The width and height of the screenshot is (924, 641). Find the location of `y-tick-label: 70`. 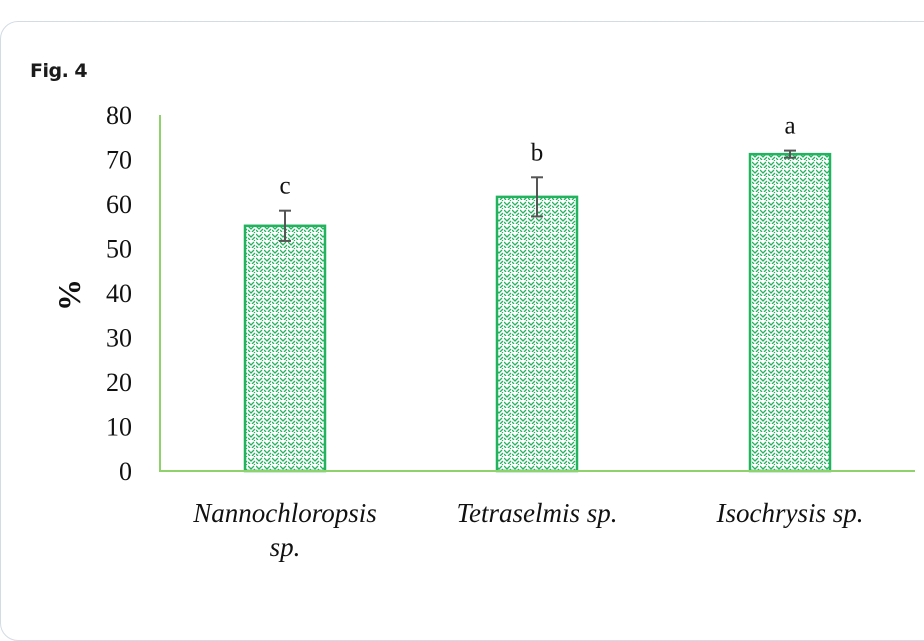

y-tick-label: 70 is located at coordinates (119, 160).